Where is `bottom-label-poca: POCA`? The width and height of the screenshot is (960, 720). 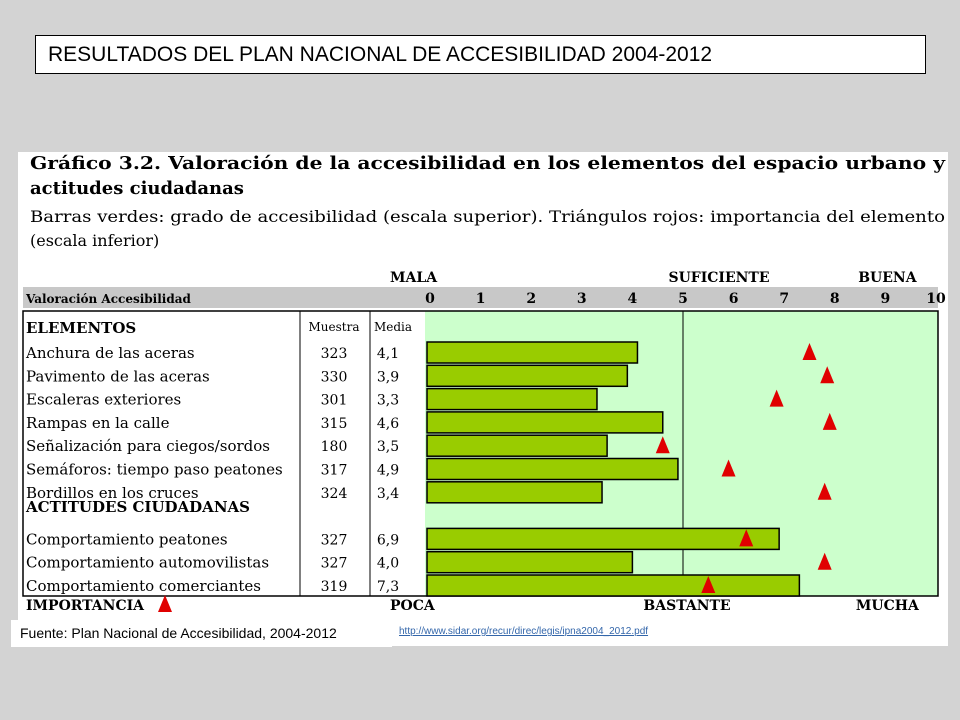
bottom-label-poca: POCA is located at coordinates (413, 606).